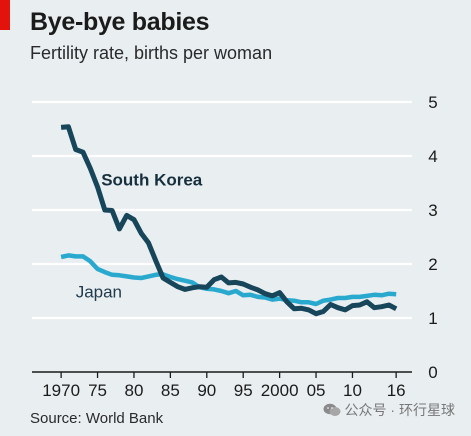 The width and height of the screenshot is (471, 436). I want to click on y-tick-label: 5, so click(432, 102).